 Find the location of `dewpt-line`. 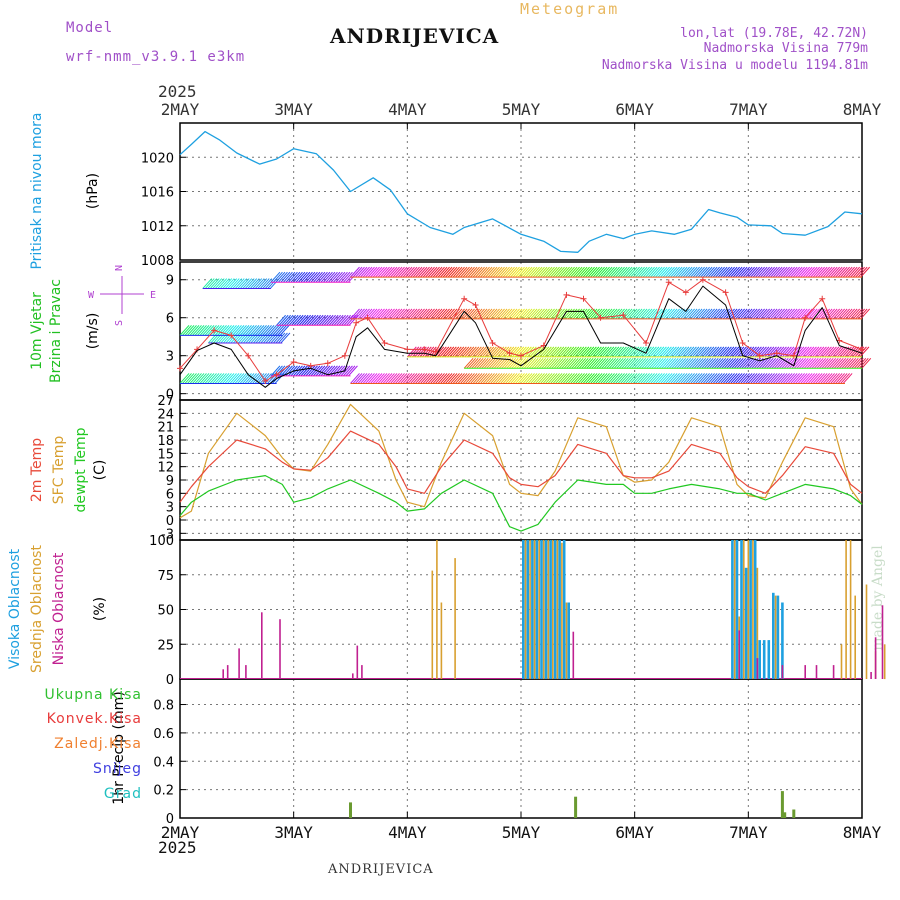

dewpt-line is located at coordinates (521, 503).